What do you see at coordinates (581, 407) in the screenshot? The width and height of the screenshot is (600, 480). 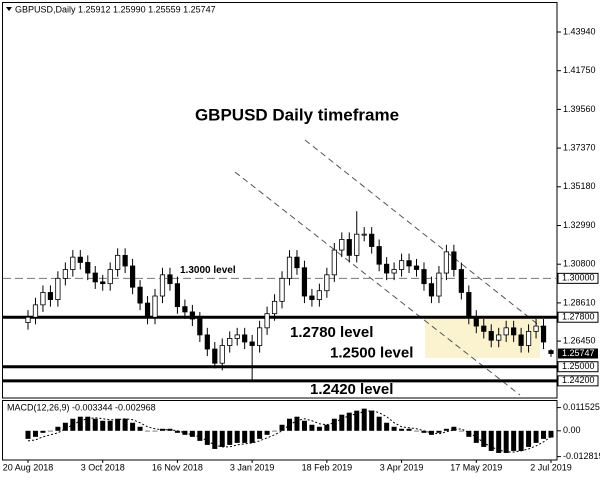 I see `y-tick-label: 0.011525` at bounding box center [581, 407].